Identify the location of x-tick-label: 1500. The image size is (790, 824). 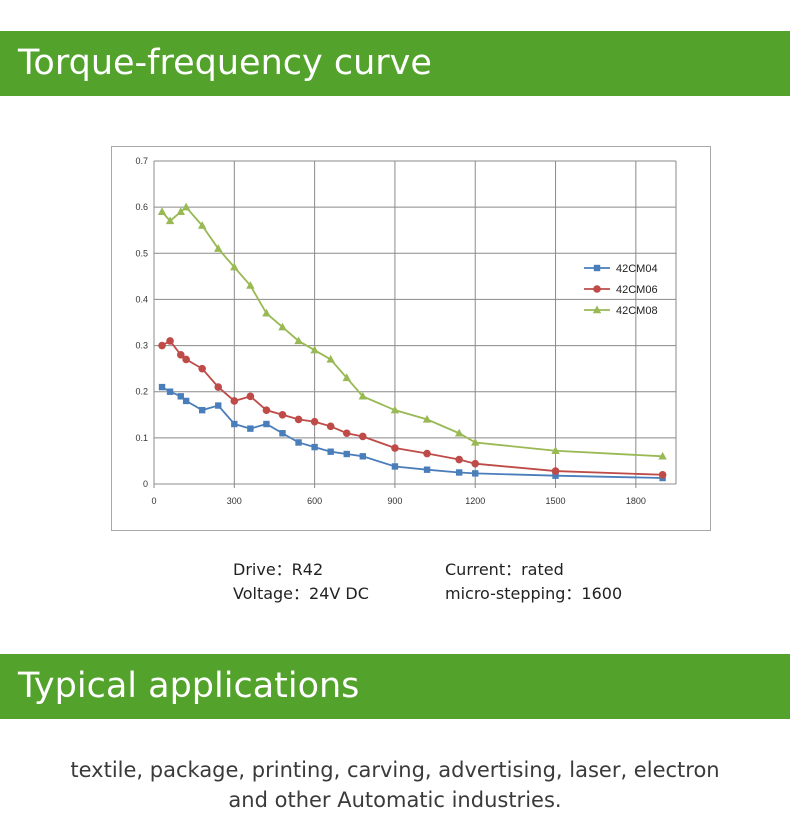
(556, 501).